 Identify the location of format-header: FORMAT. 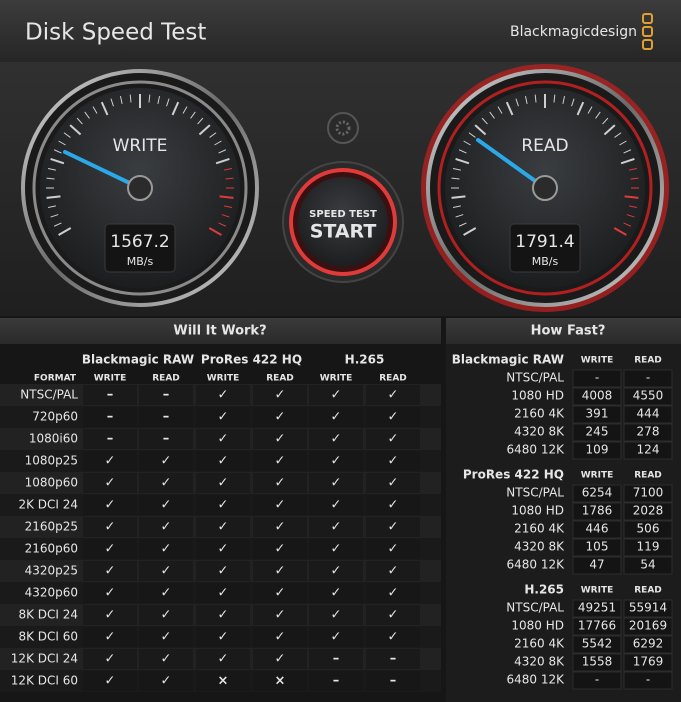
(55, 379).